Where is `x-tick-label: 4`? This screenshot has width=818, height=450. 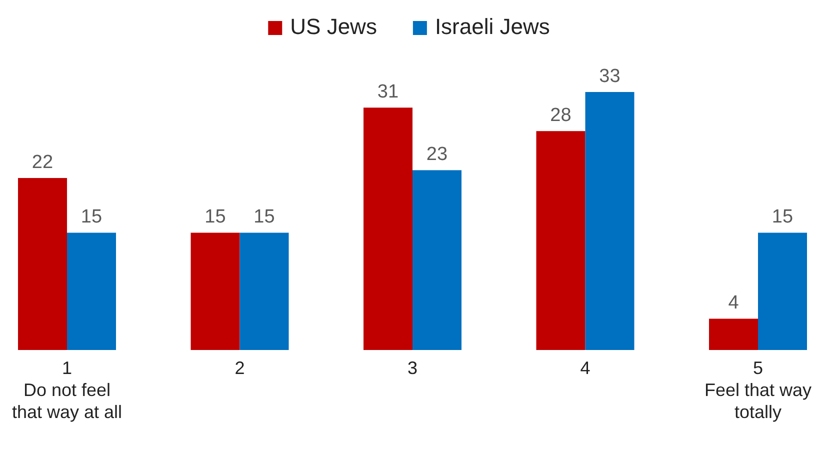
x-tick-label: 4 is located at coordinates (585, 368).